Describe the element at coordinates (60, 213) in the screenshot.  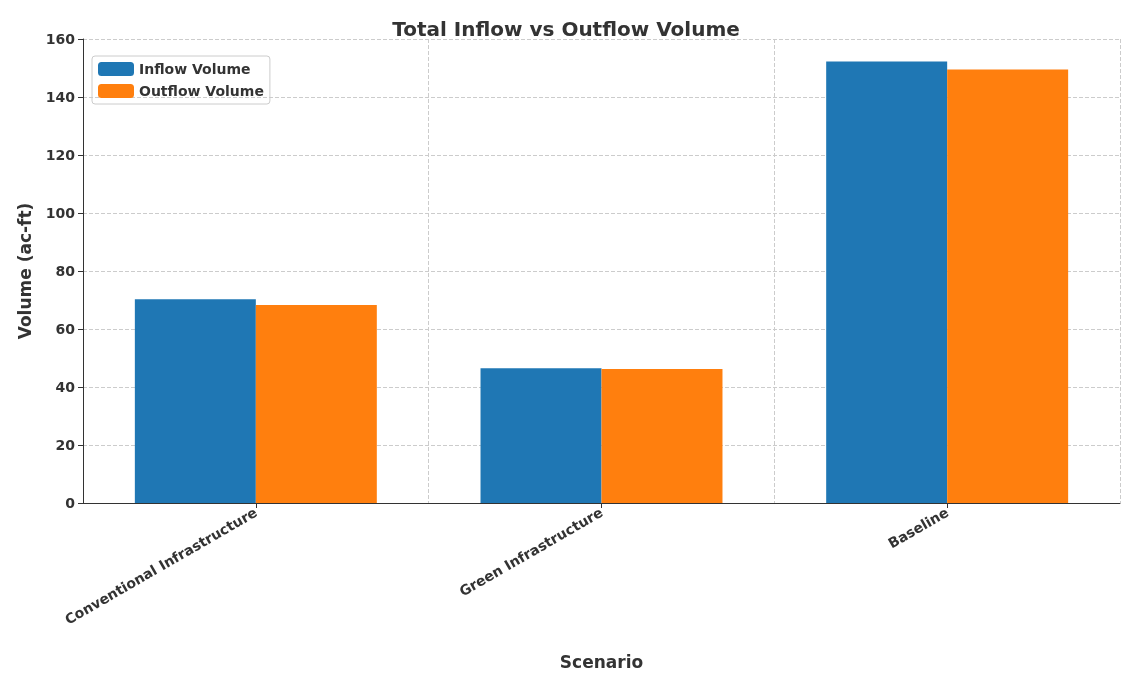
I see `y-tick-label: 100` at that location.